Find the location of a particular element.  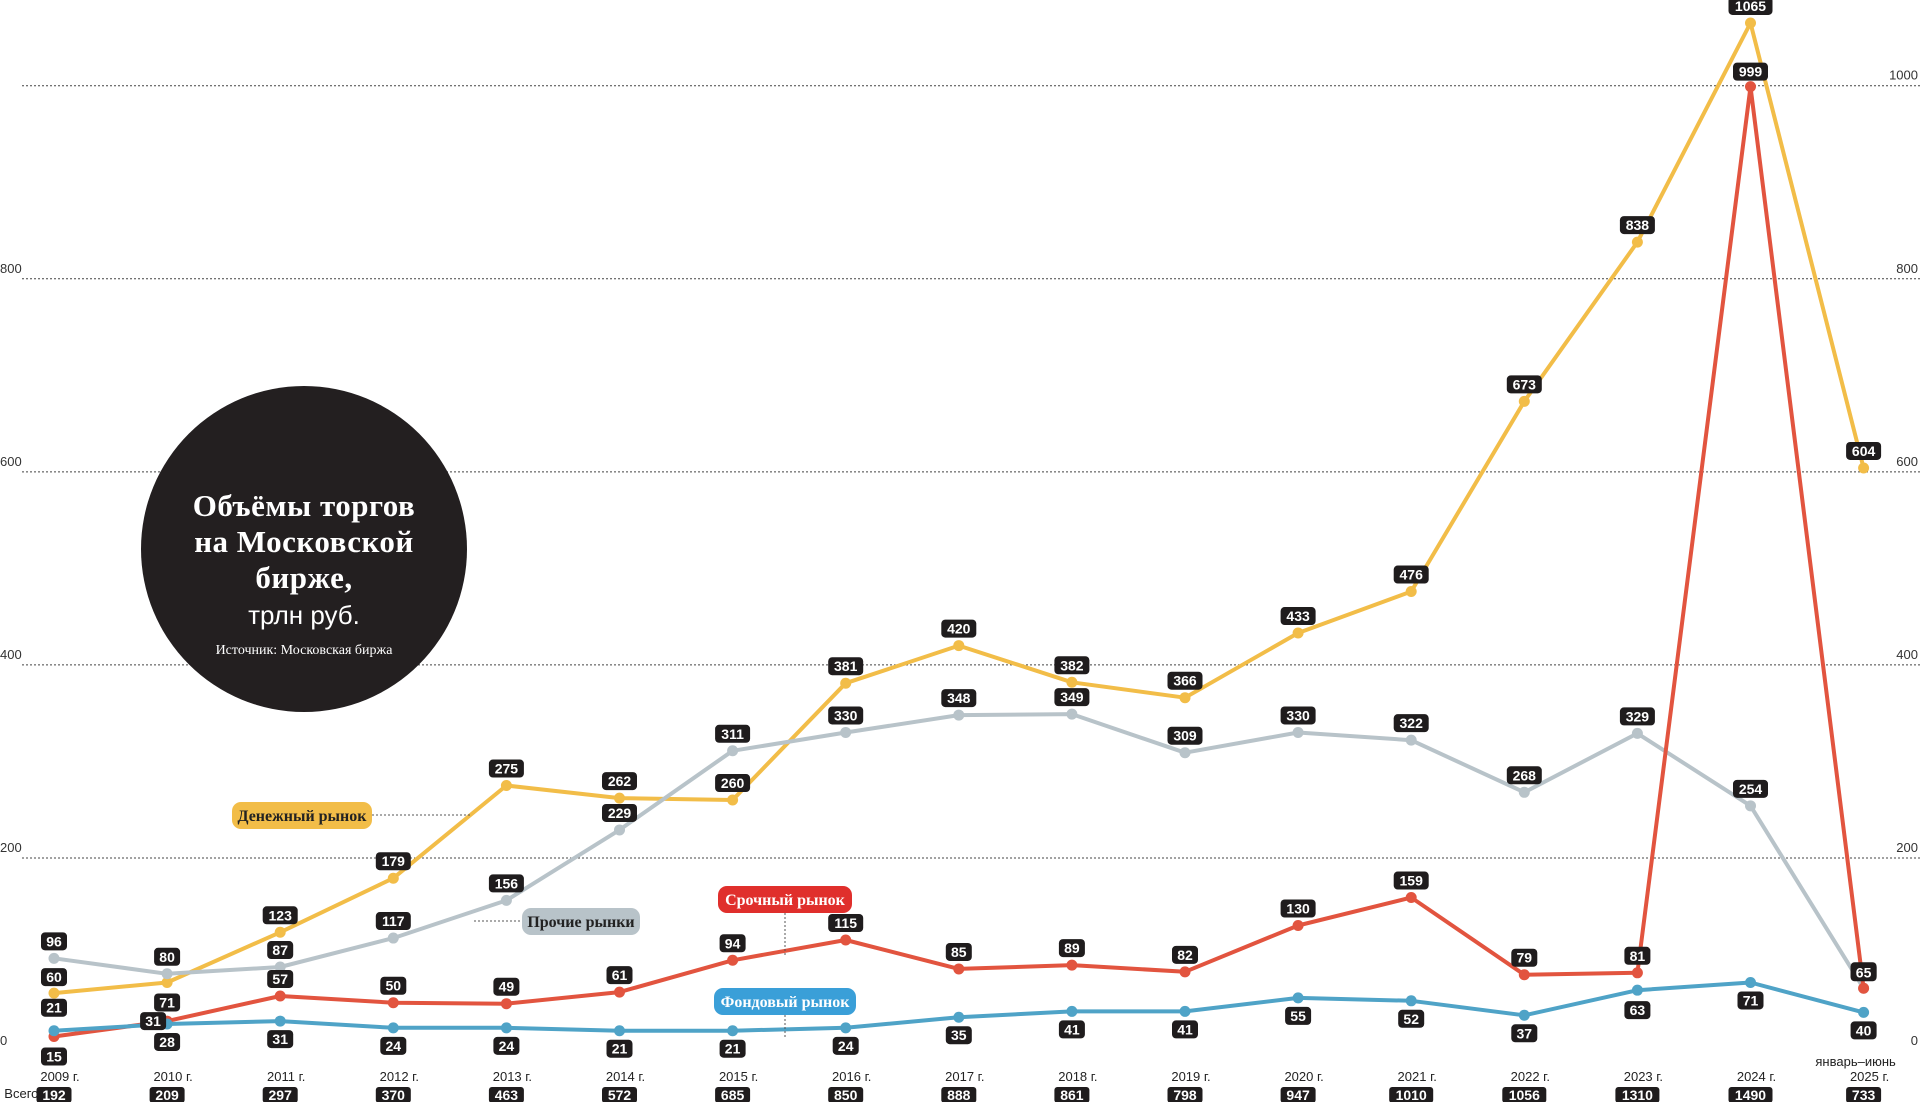

value-label: 57 is located at coordinates (280, 979).